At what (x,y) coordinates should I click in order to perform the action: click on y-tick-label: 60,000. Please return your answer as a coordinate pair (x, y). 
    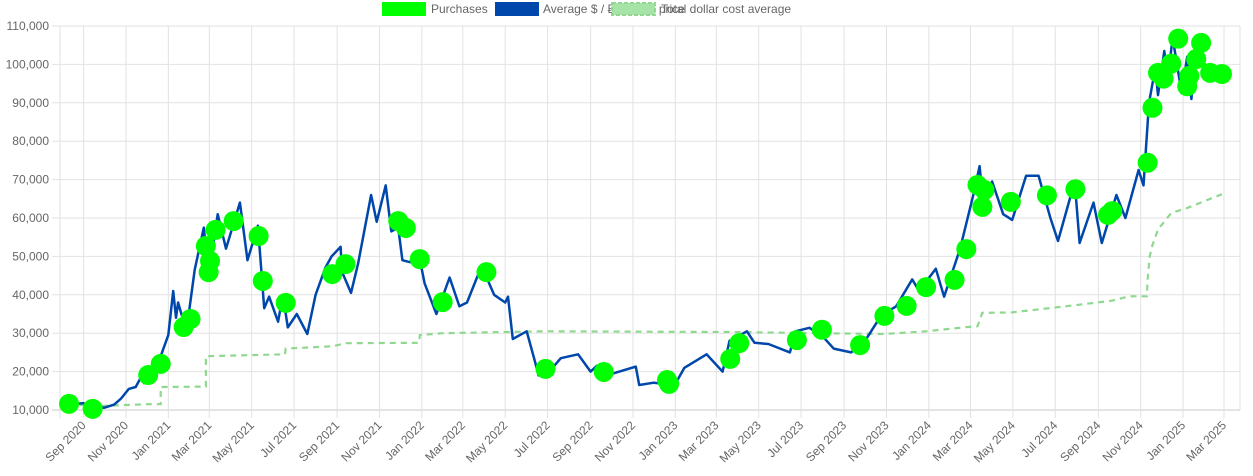
    Looking at the image, I should click on (30, 218).